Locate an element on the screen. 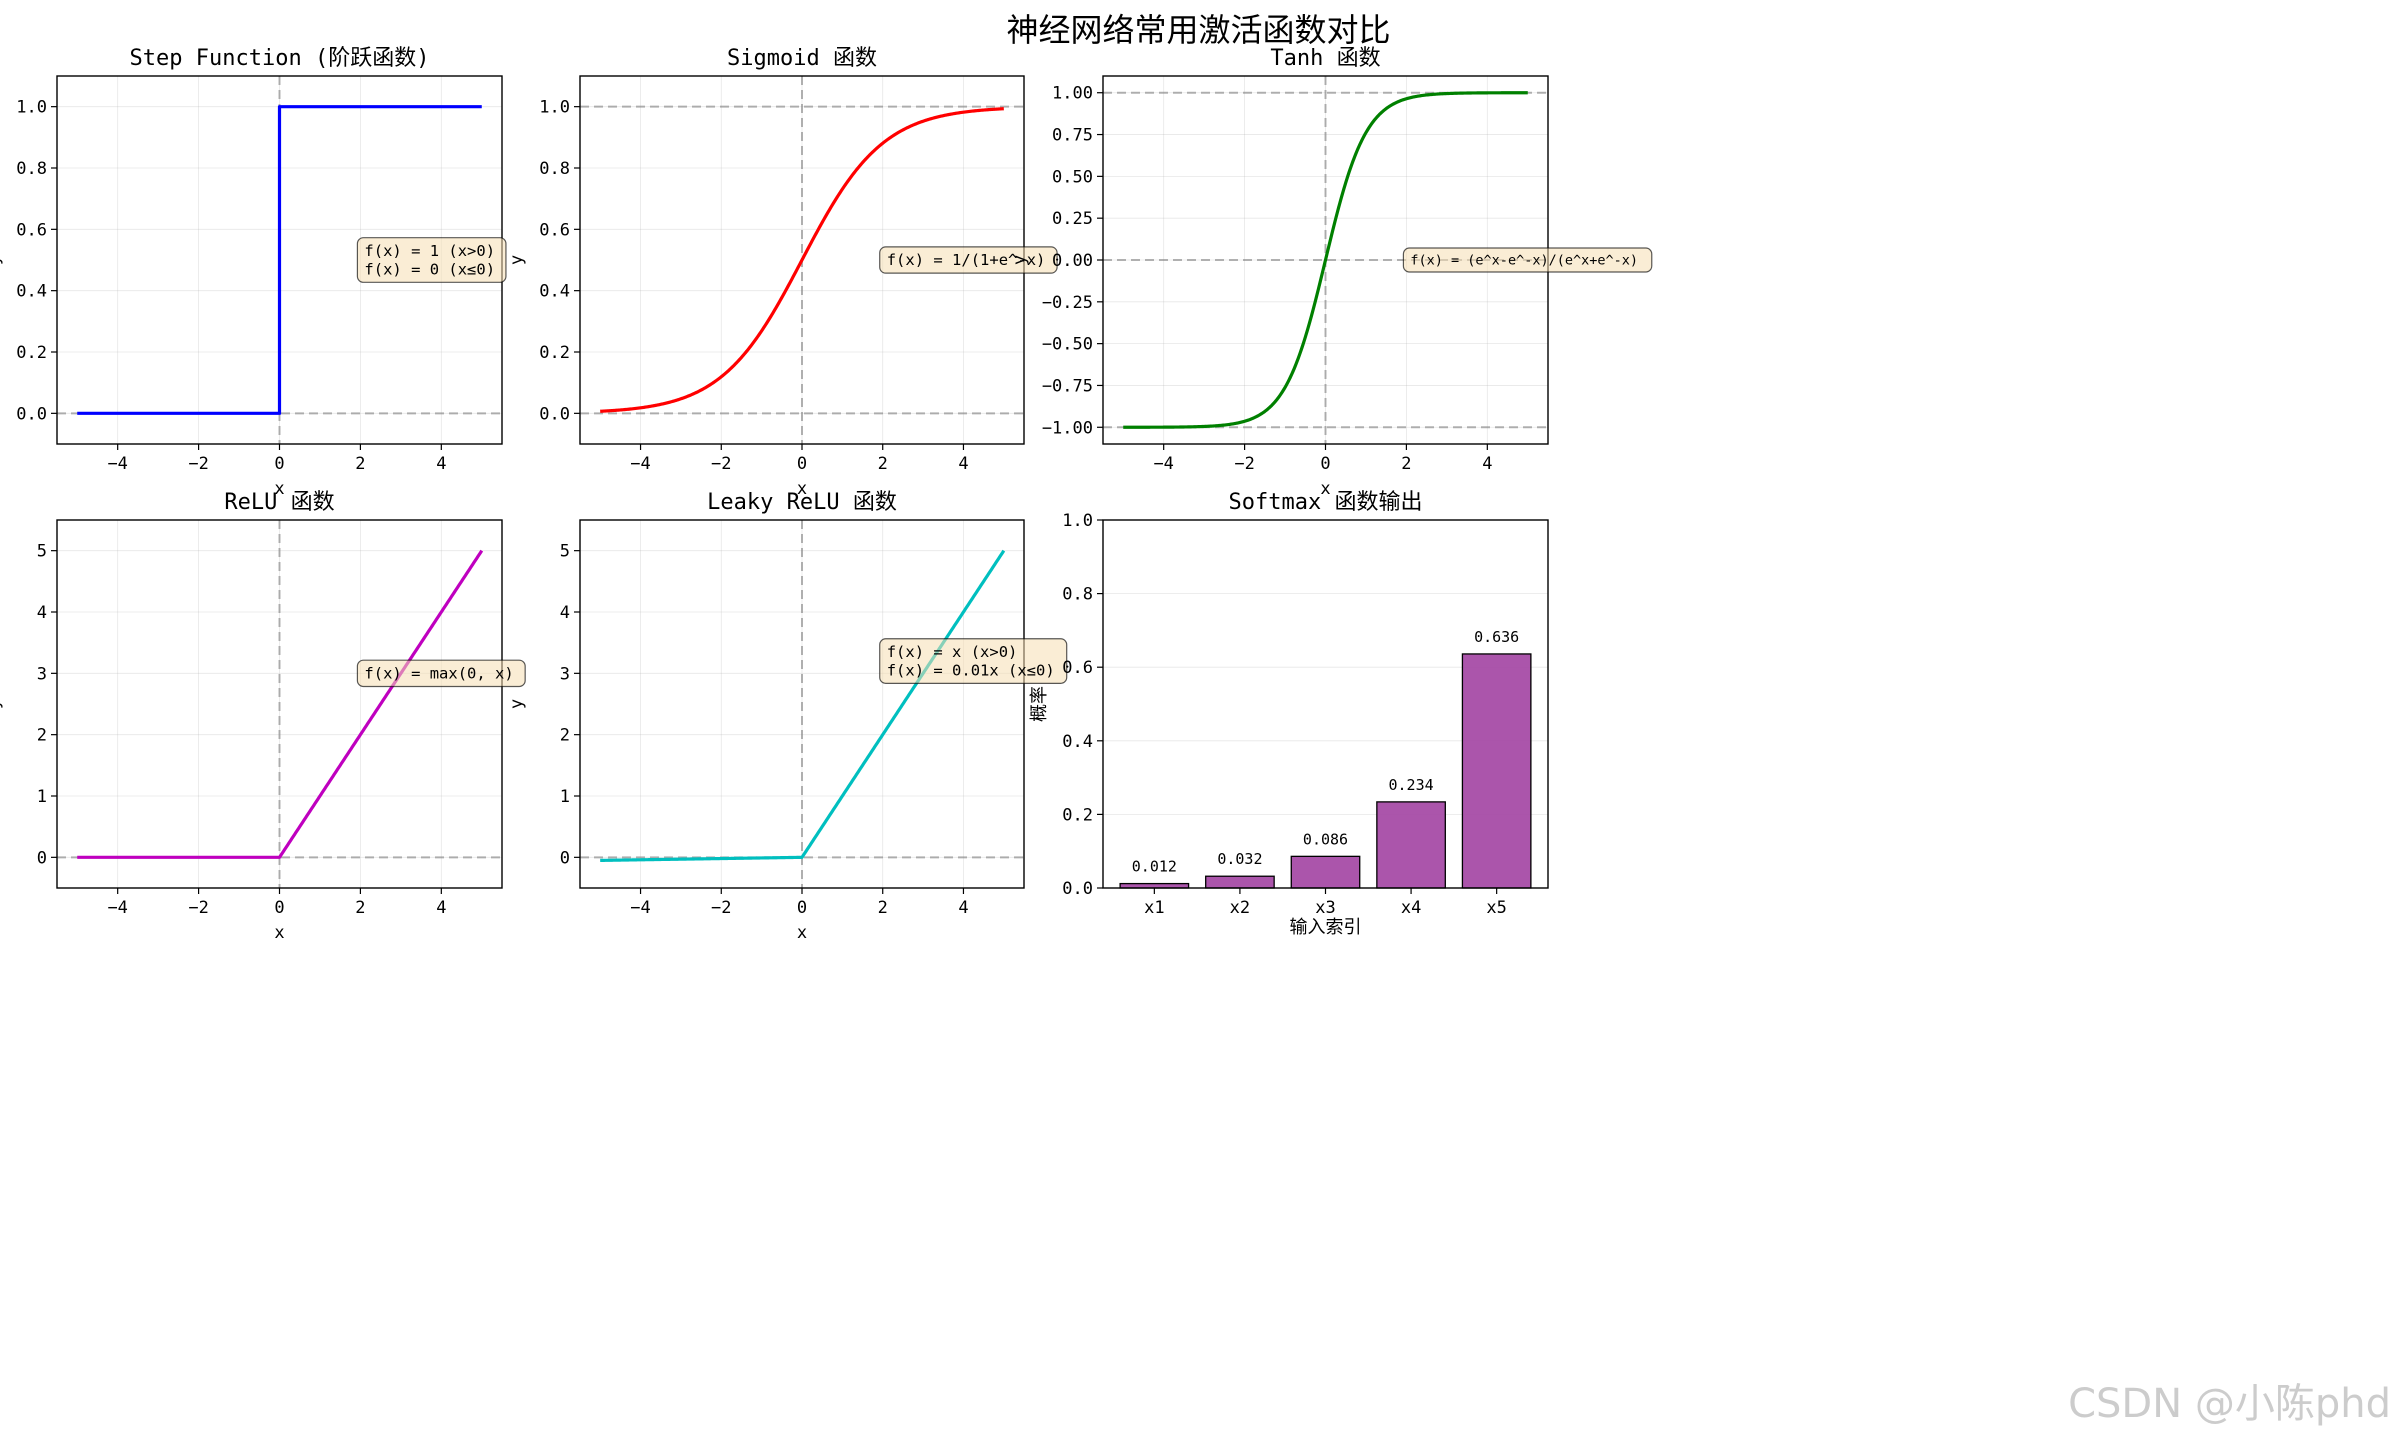  bar-x5 is located at coordinates (1496, 771).